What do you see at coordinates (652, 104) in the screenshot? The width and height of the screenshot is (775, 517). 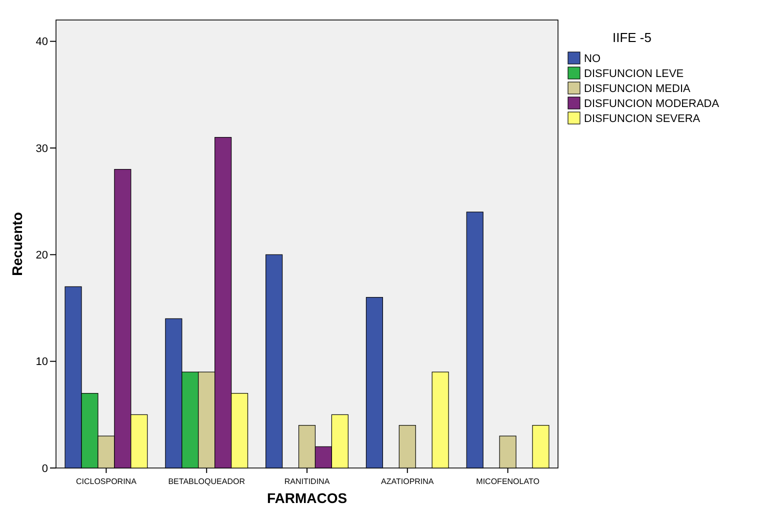 I see `legend-label: DISFUNCION MODERADA` at bounding box center [652, 104].